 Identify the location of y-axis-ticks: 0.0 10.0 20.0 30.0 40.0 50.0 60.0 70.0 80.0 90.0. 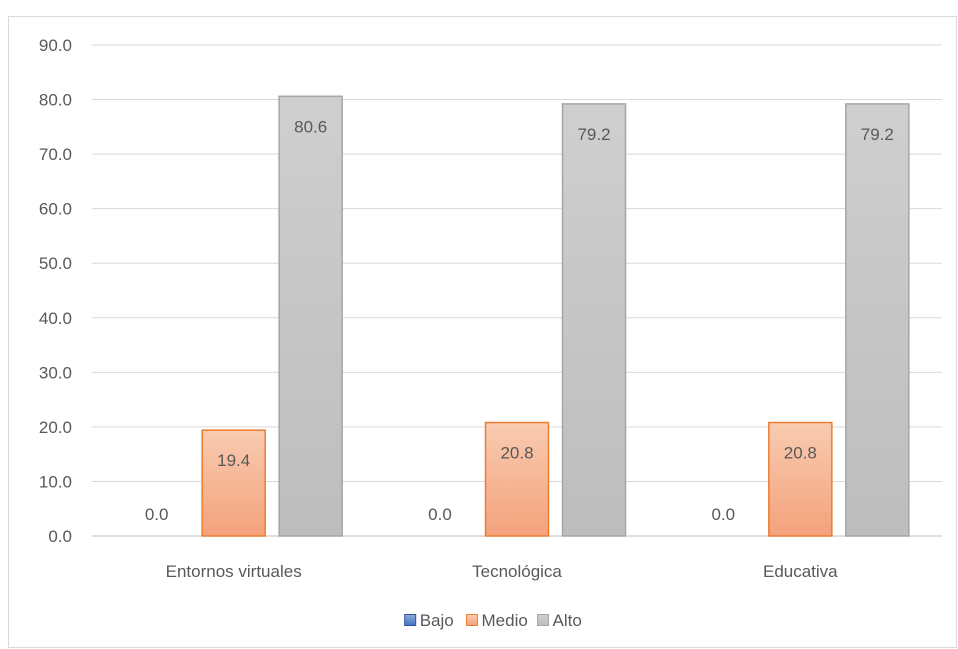
(55, 291).